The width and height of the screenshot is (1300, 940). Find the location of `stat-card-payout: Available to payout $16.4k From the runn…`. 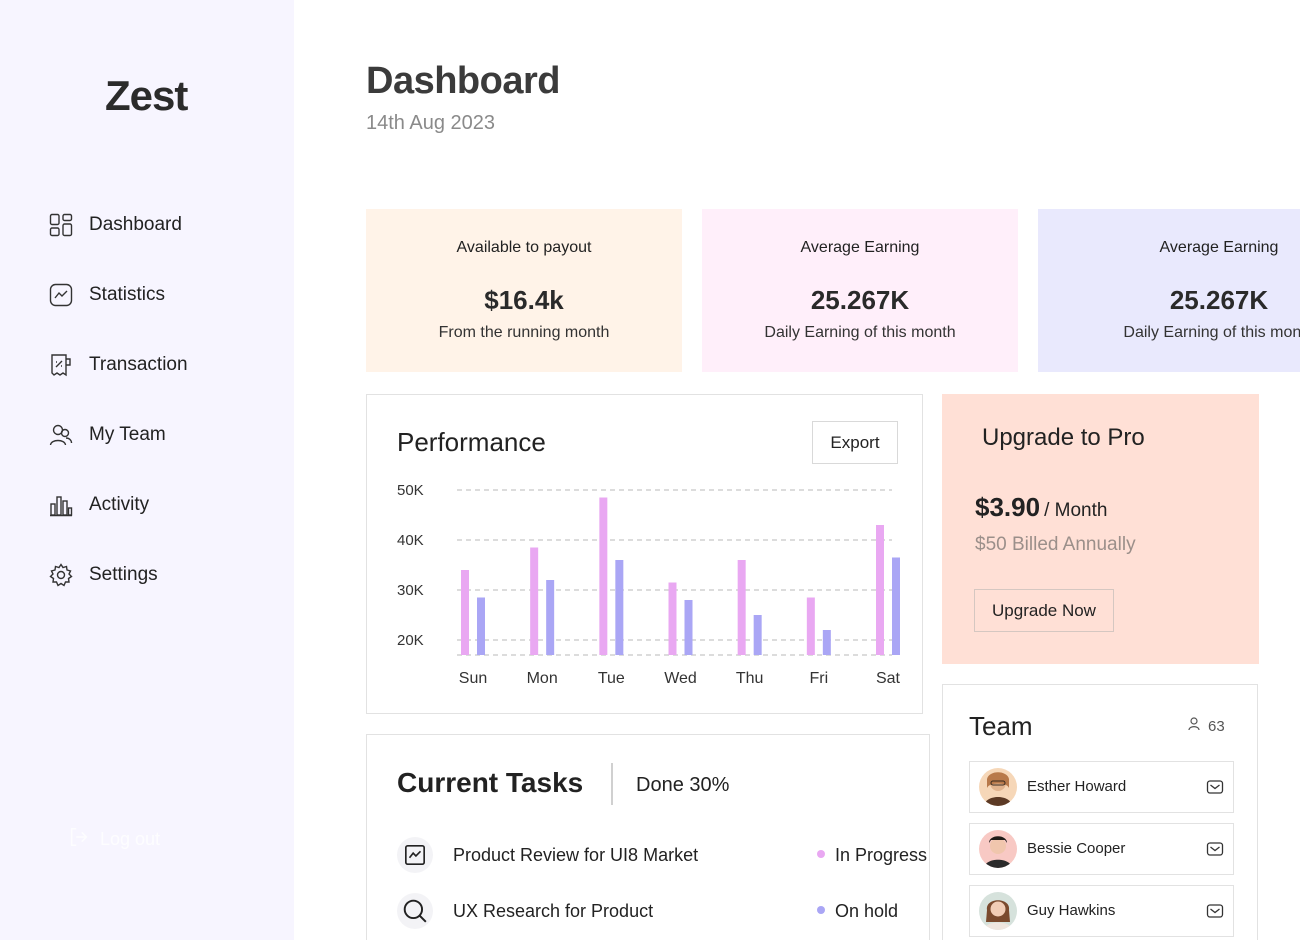

stat-card-payout: Available to payout $16.4k From the runn… is located at coordinates (524, 290).